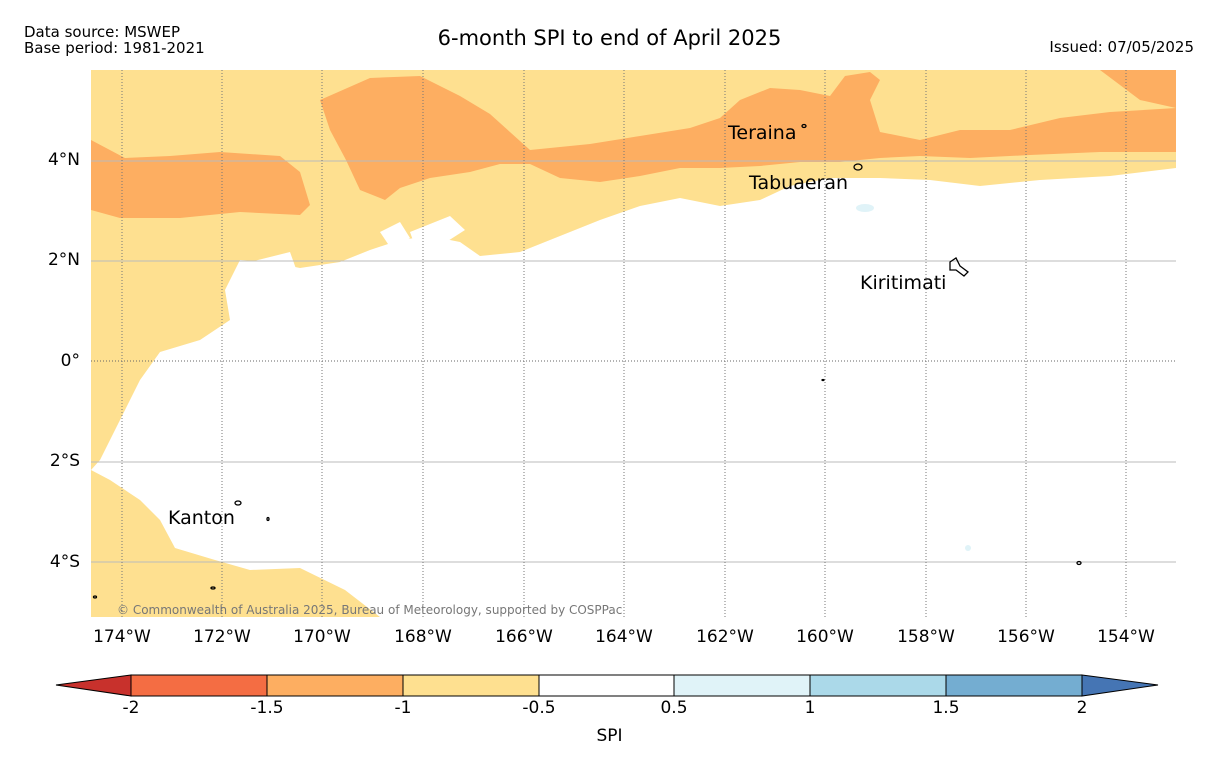  What do you see at coordinates (609, 38) in the screenshot?
I see `map-title: 6-month SPI to end of April 2025` at bounding box center [609, 38].